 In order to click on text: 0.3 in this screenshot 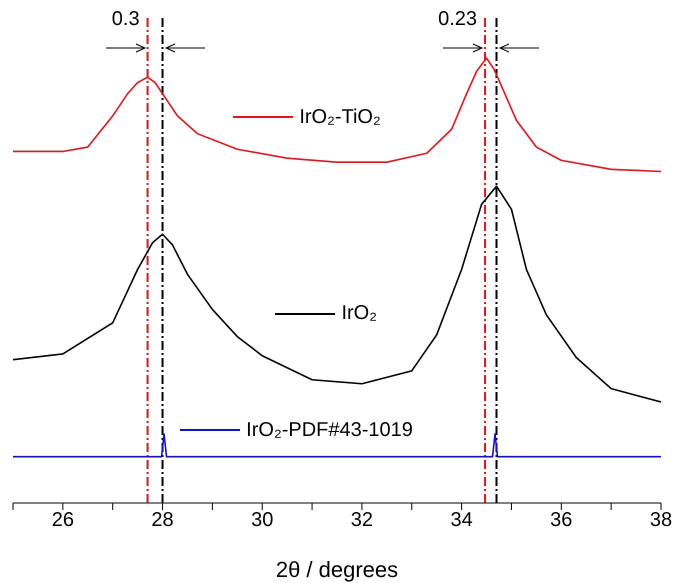, I will do `click(126, 19)`.